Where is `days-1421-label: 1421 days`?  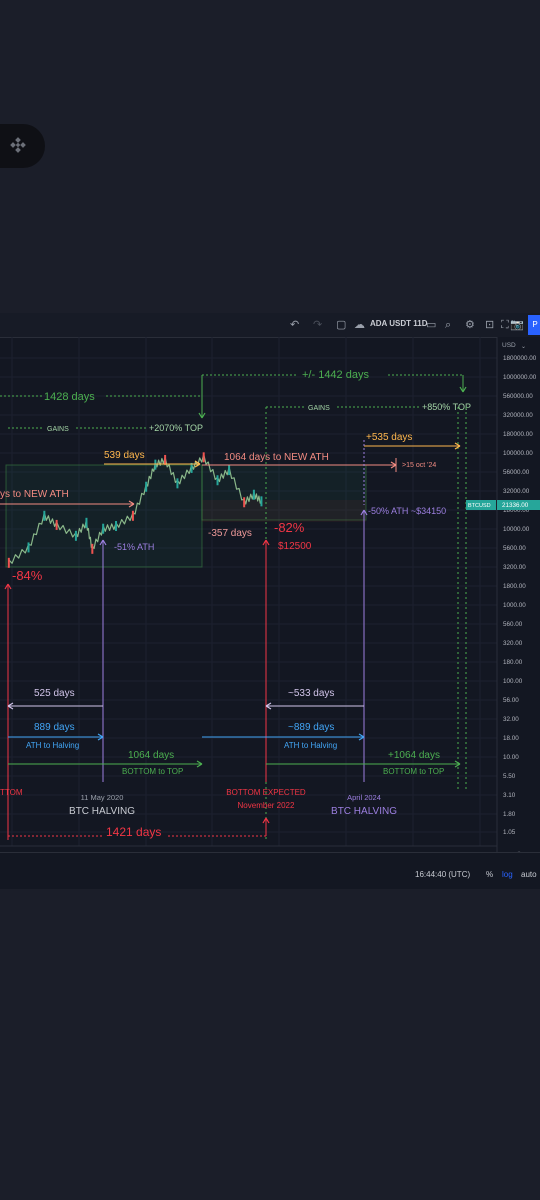
days-1421-label: 1421 days is located at coordinates (133, 832).